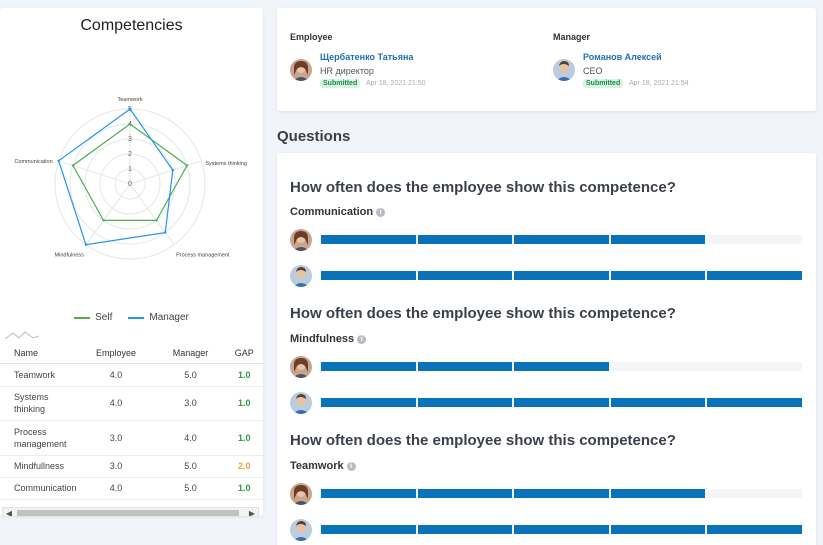 This screenshot has width=823, height=545. What do you see at coordinates (116, 466) in the screenshot?
I see `row-employee: 3.0` at bounding box center [116, 466].